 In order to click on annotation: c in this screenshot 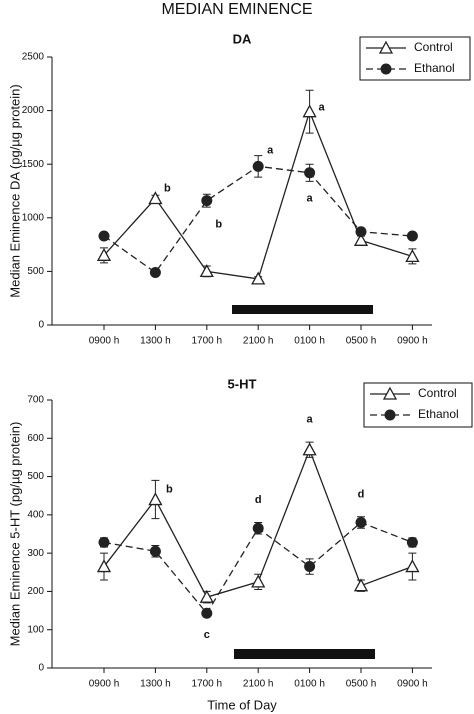, I will do `click(207, 635)`.